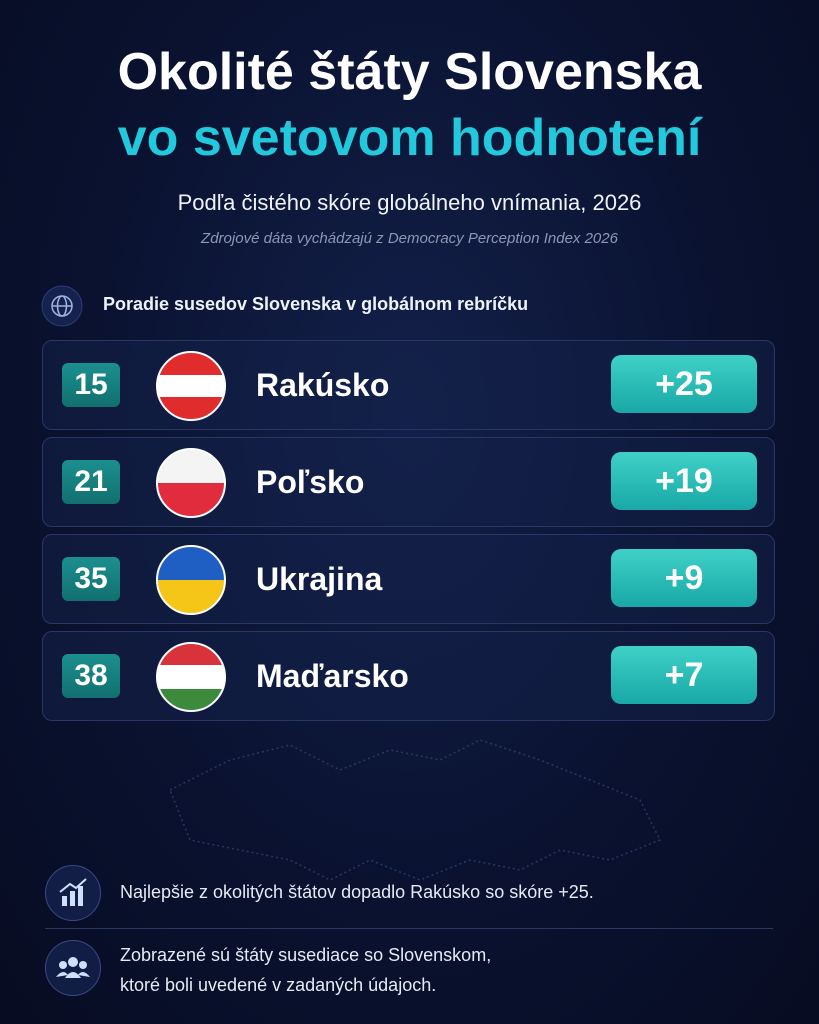 This screenshot has height=1024, width=819. I want to click on globe-icon, so click(62, 306).